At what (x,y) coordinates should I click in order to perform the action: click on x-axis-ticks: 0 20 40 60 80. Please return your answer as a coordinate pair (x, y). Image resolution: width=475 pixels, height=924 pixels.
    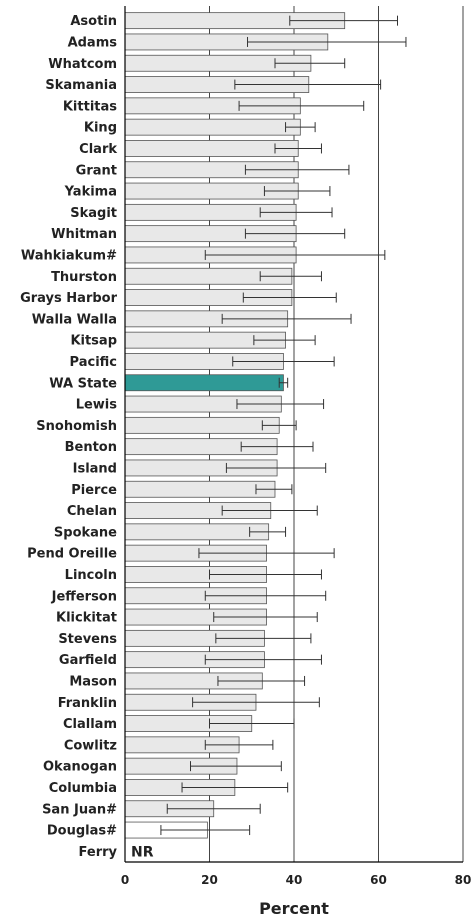
    Looking at the image, I should click on (296, 880).